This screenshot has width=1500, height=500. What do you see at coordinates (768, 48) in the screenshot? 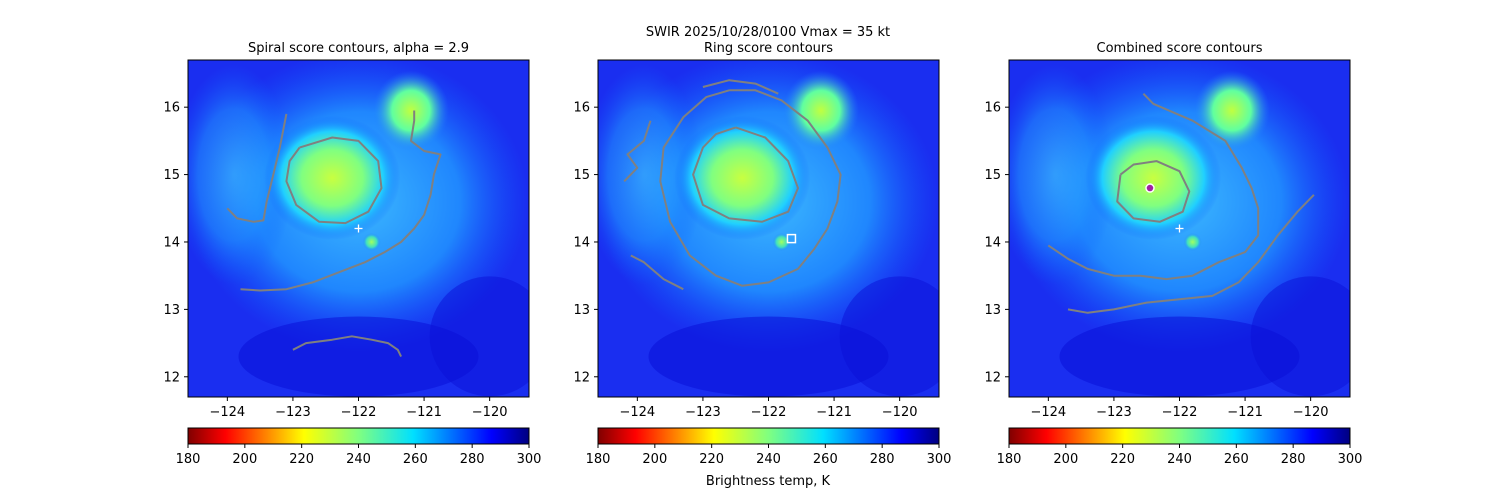
I see `panel-title: Ring score contours` at bounding box center [768, 48].